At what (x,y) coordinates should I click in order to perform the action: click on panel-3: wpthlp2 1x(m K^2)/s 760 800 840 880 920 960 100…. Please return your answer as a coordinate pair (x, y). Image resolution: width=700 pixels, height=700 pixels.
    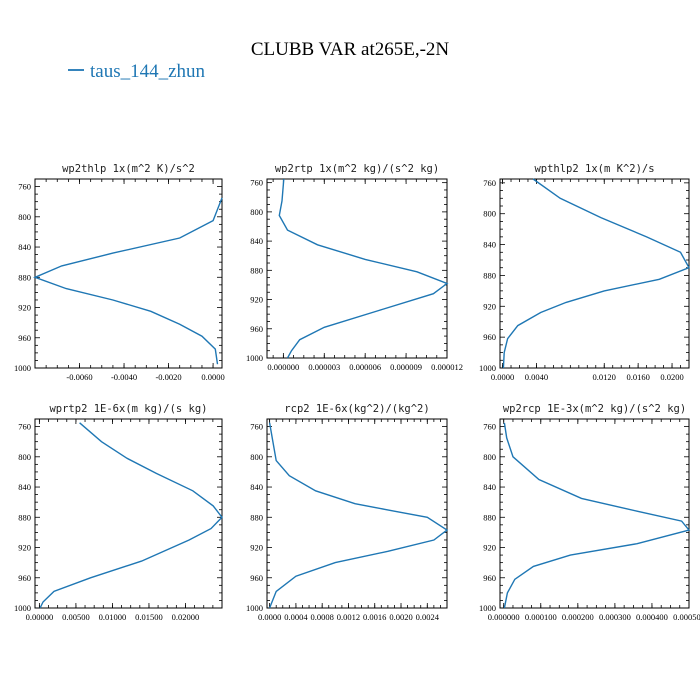
    Looking at the image, I should click on (584, 272).